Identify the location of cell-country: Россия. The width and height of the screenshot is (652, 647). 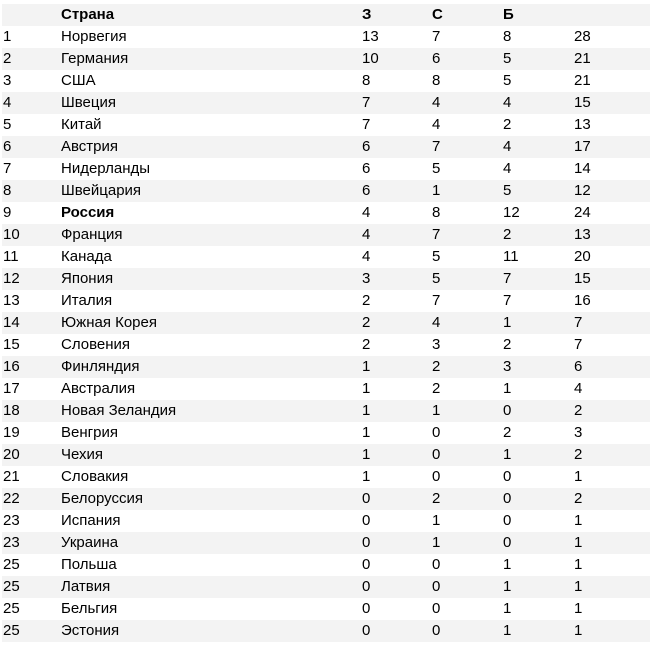
(88, 212).